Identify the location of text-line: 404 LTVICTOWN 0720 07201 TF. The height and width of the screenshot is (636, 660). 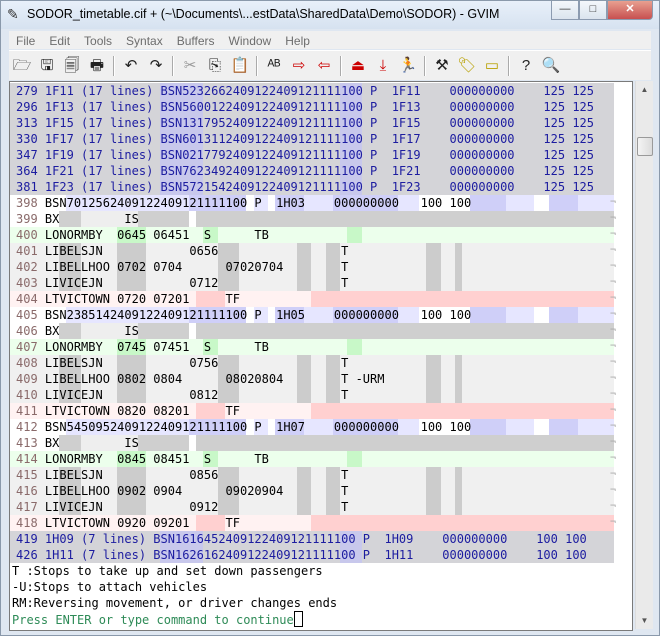
(312, 299).